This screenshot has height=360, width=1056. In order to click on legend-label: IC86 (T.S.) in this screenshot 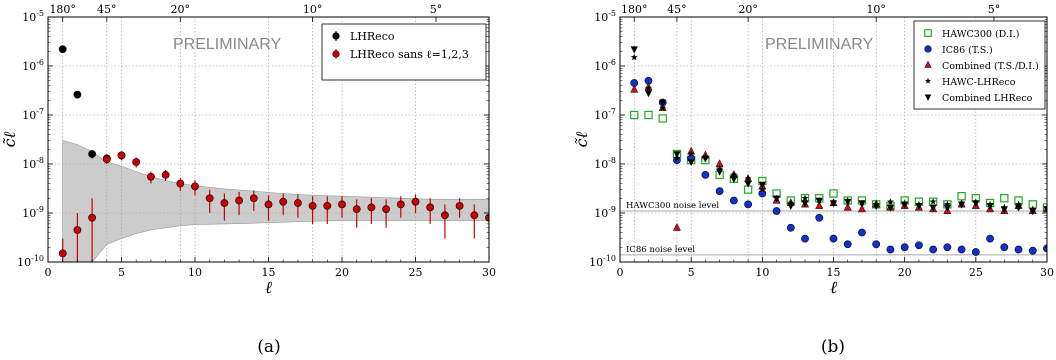, I will do `click(967, 50)`.